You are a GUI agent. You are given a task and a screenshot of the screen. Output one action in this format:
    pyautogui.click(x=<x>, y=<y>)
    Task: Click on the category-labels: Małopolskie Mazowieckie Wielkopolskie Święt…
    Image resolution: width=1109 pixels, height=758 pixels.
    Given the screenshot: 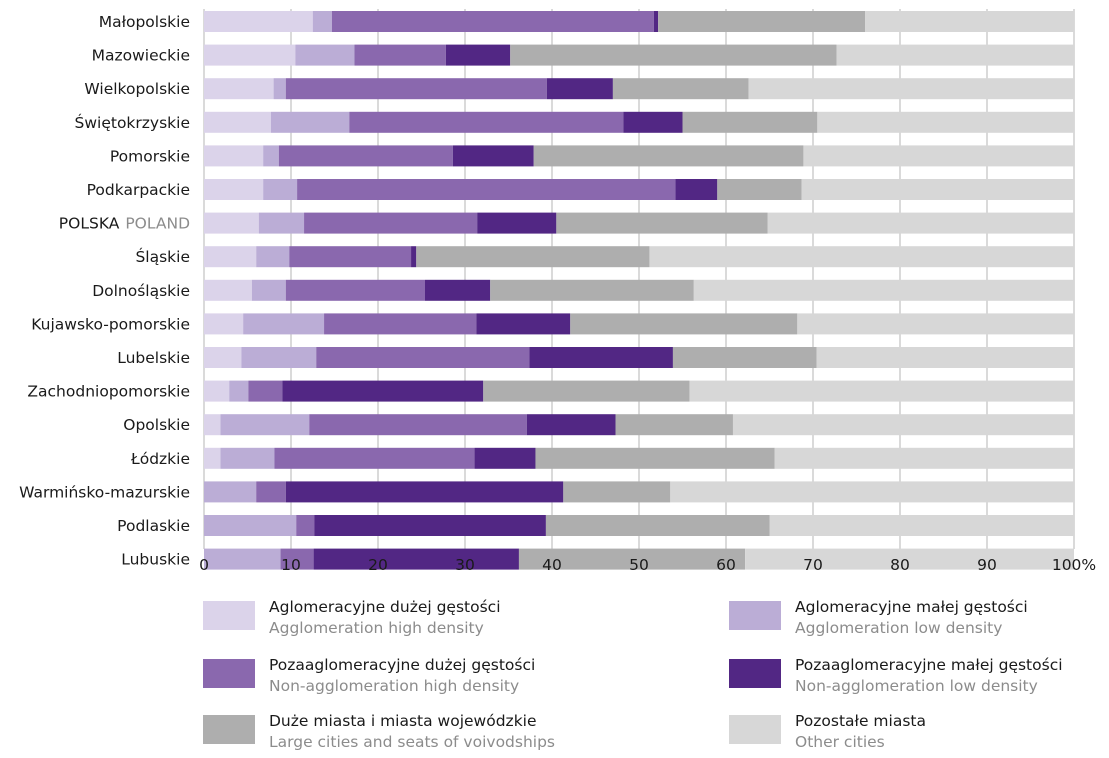 What is the action you would take?
    pyautogui.click(x=104, y=291)
    